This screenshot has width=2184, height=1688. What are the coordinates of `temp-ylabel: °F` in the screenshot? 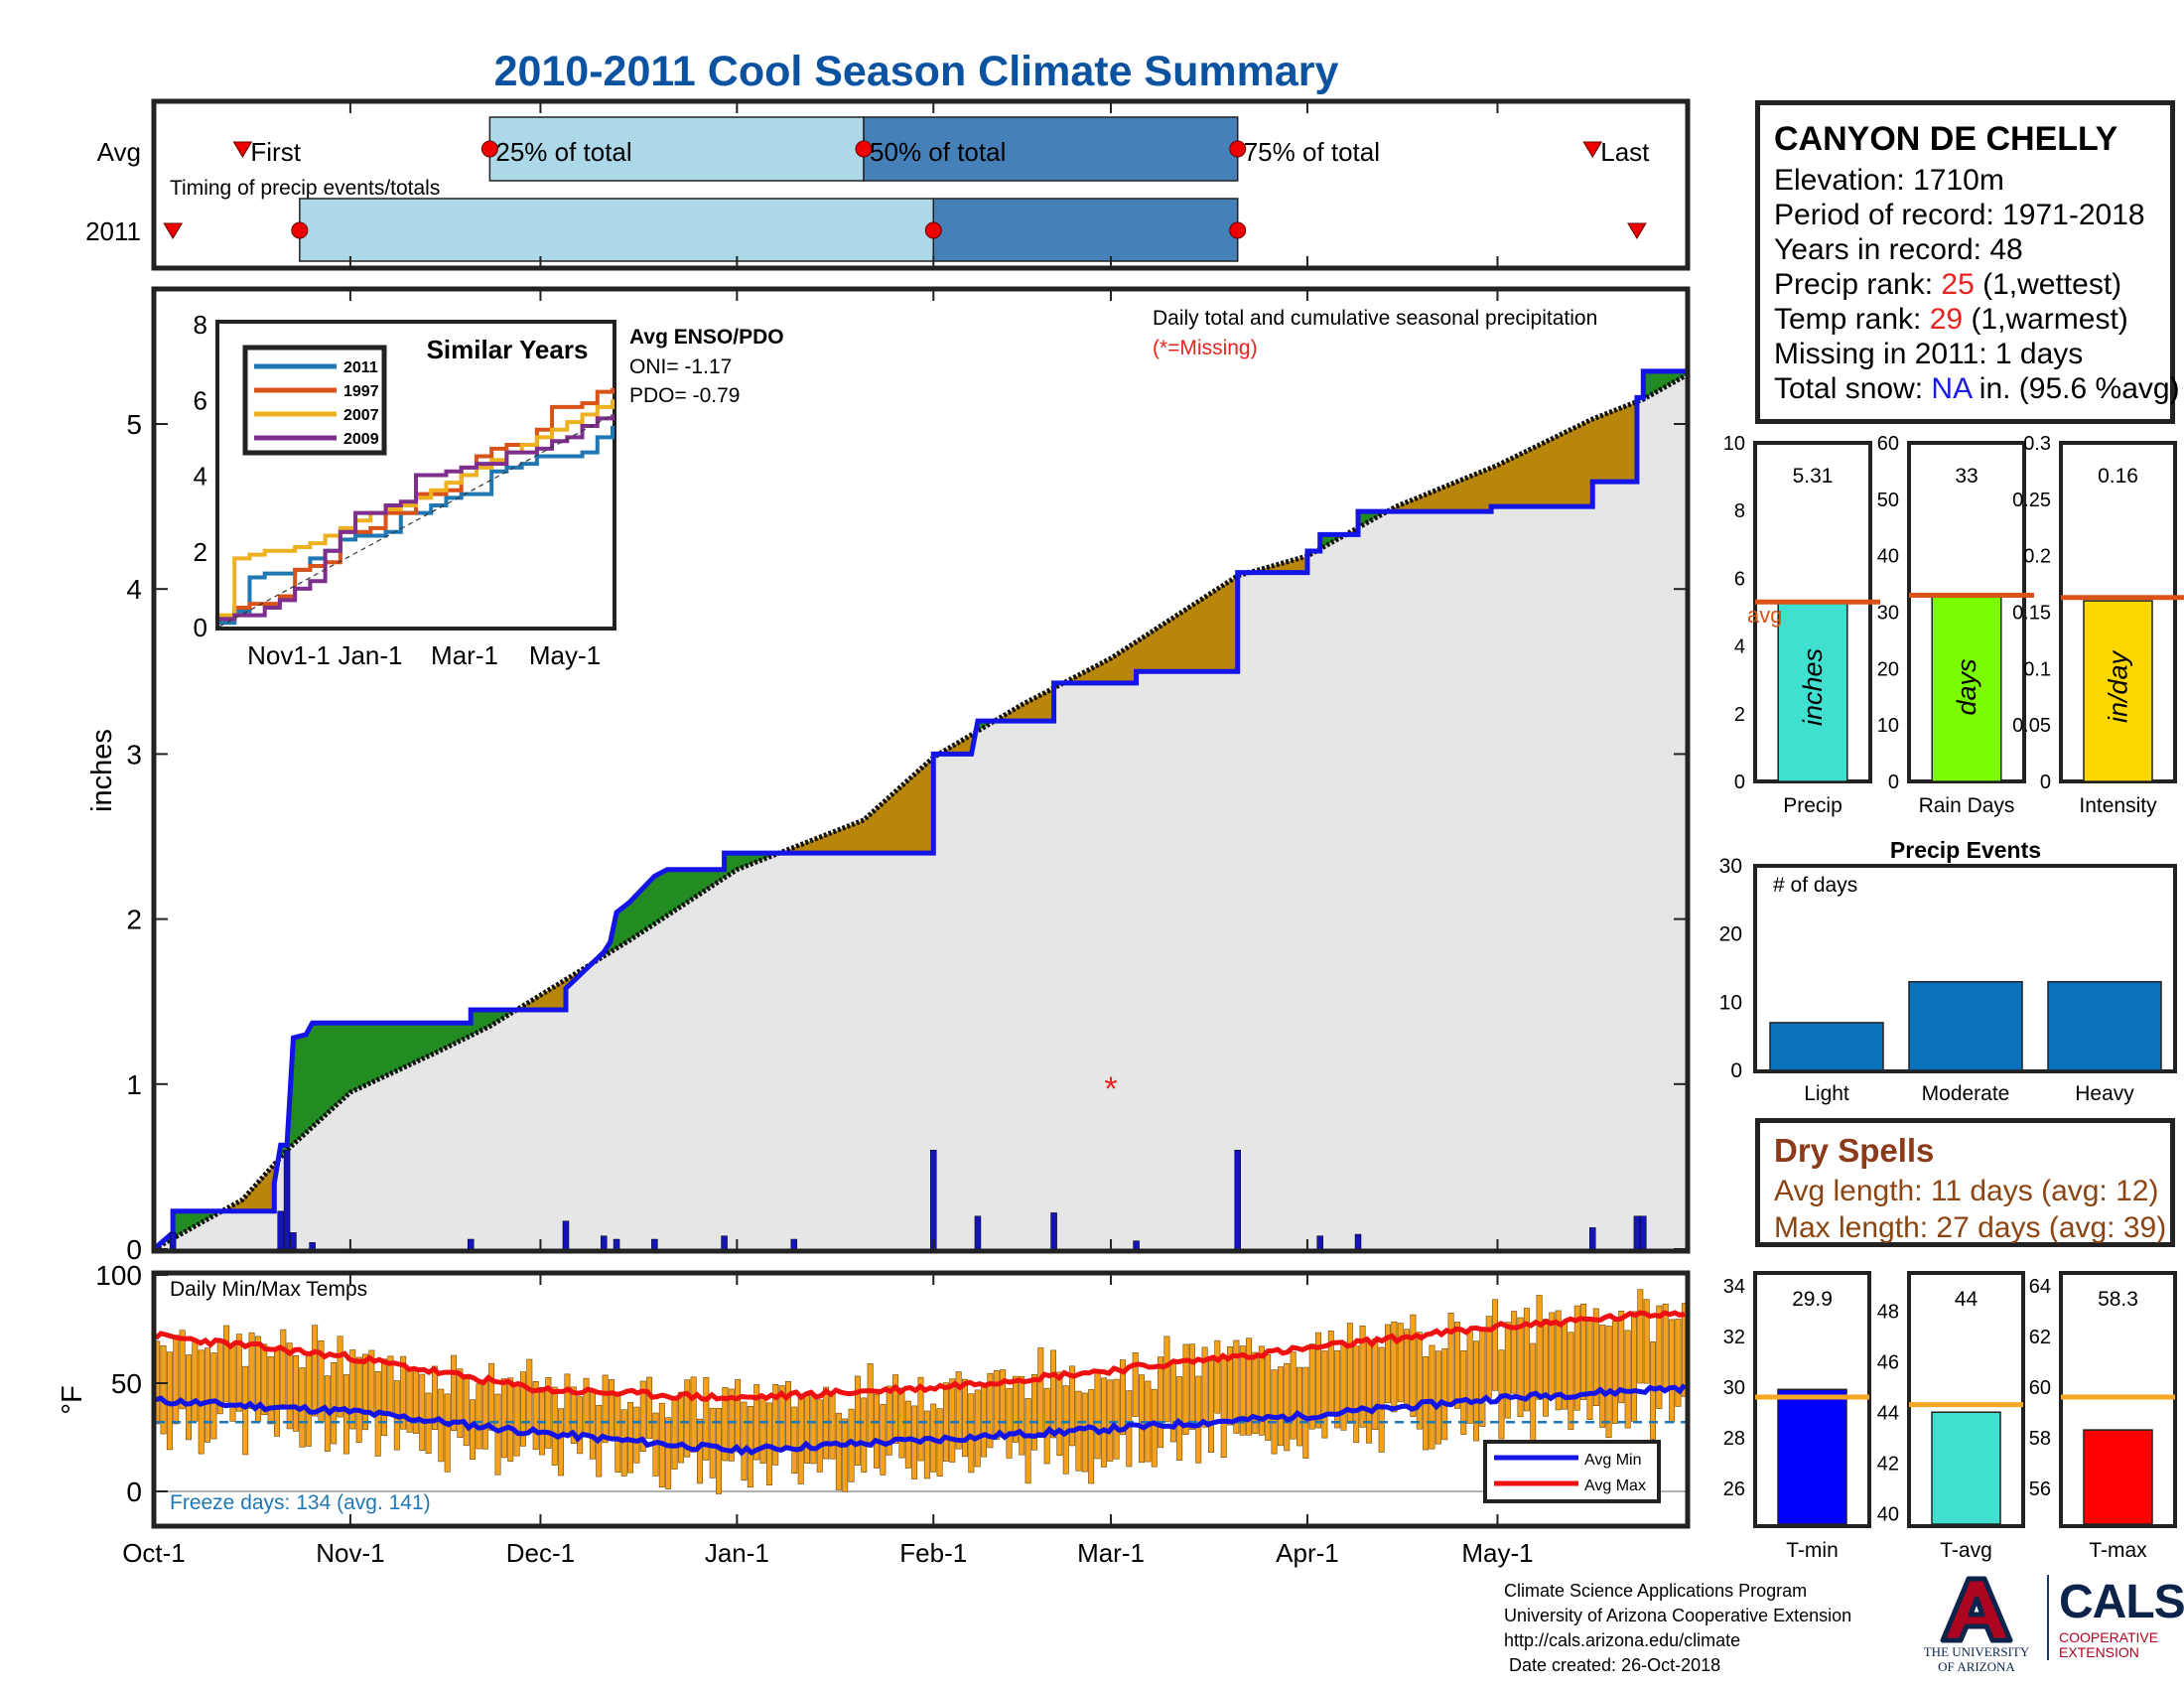 It's located at (72, 1399).